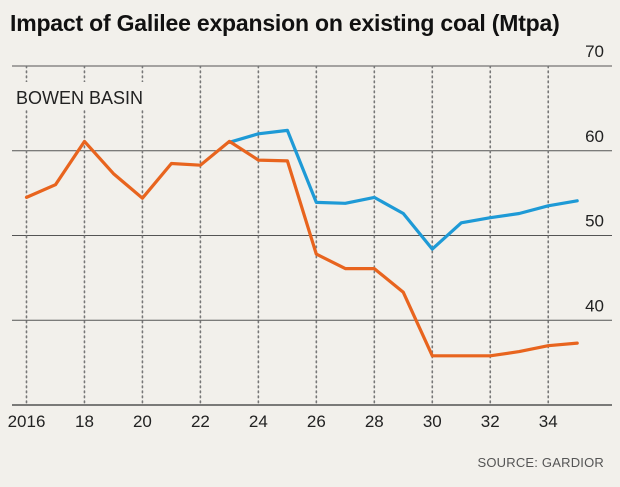 This screenshot has width=620, height=487. I want to click on x-tick-label-18: 18, so click(84, 421).